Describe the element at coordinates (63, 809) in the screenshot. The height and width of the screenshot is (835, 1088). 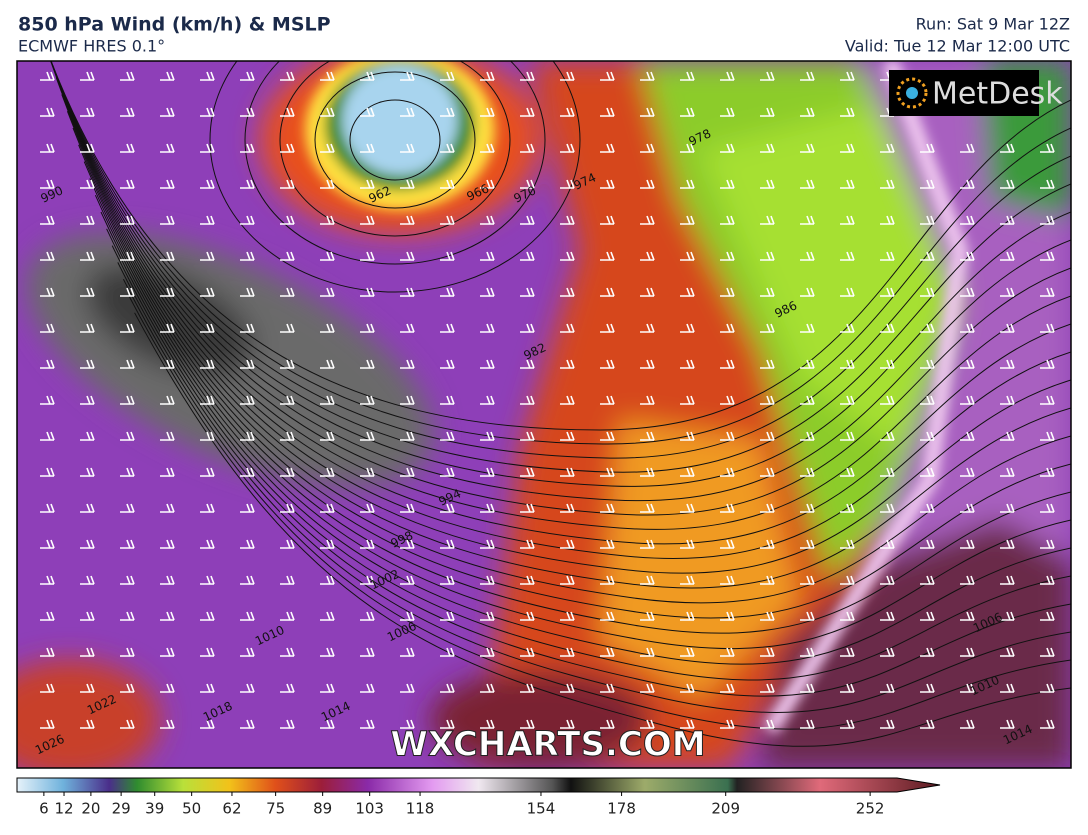
I see `colorbar-tick-label: 12` at that location.